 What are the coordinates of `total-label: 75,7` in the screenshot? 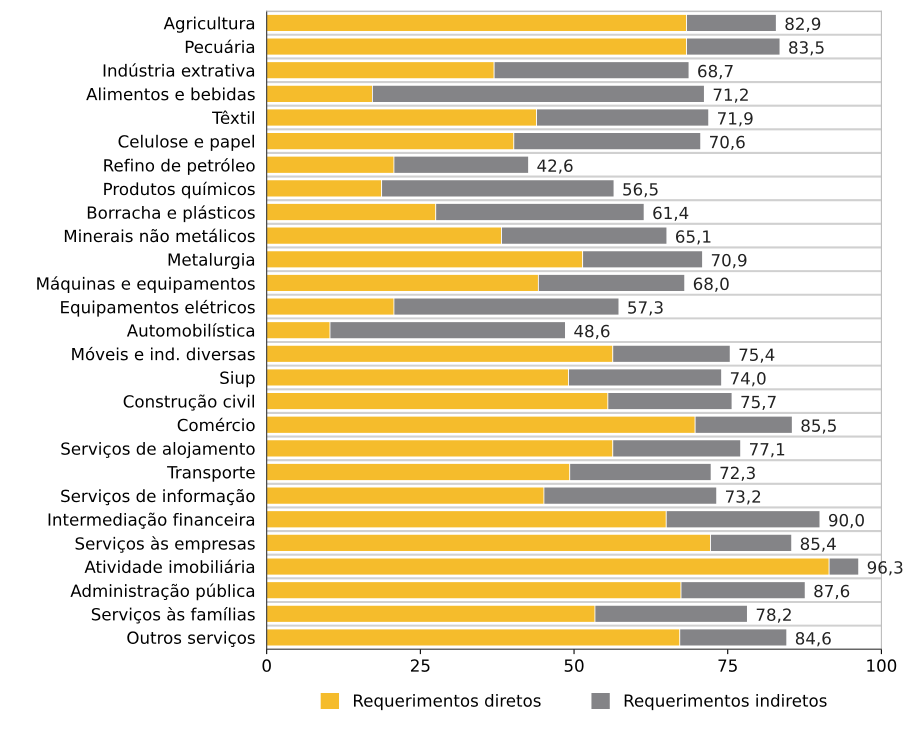 It's located at (758, 403).